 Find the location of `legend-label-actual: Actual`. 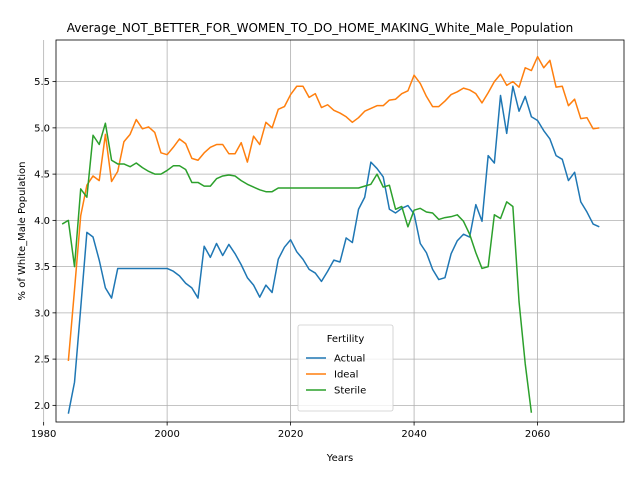

legend-label-actual: Actual is located at coordinates (349, 359).